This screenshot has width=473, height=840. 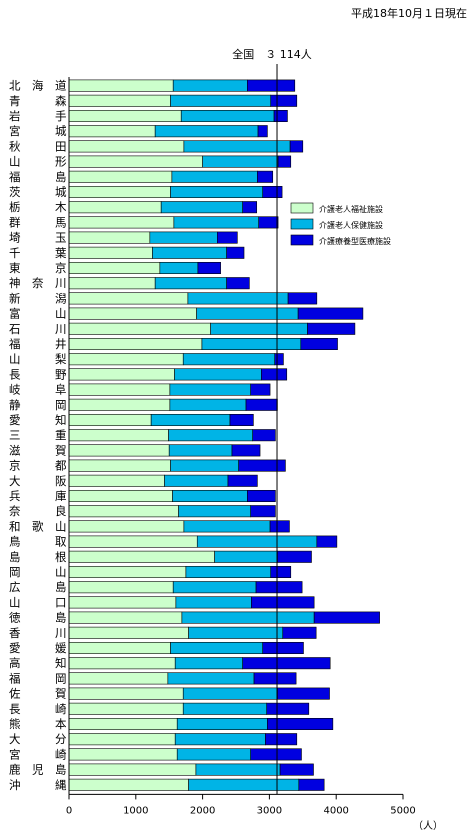 I want to click on bar-福岡-s2, so click(x=275, y=678).